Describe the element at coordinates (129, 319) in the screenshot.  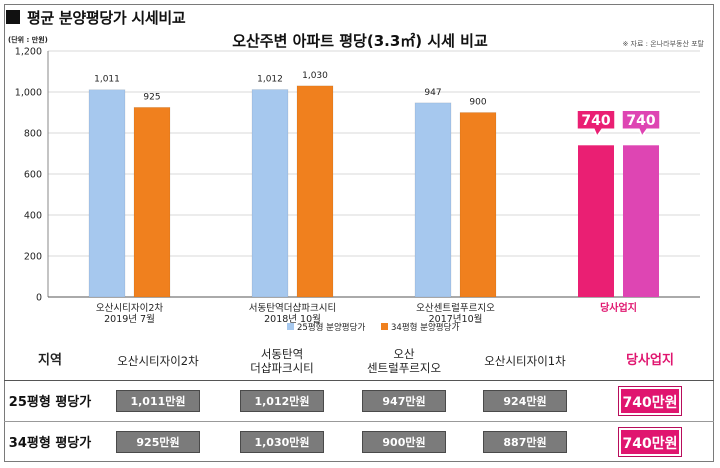
I see `x-category-label: 2019년 7월` at that location.